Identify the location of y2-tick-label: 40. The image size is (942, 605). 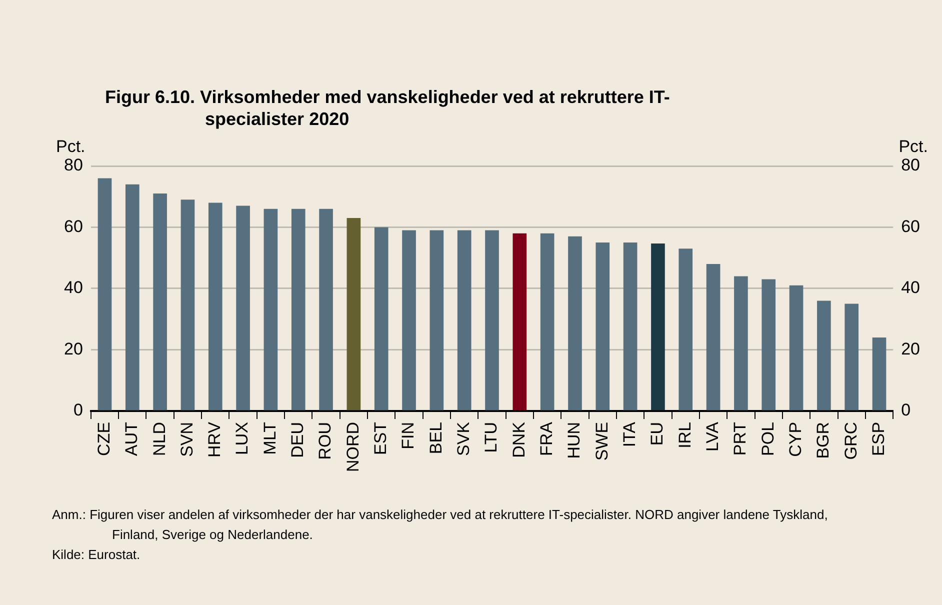
(910, 288).